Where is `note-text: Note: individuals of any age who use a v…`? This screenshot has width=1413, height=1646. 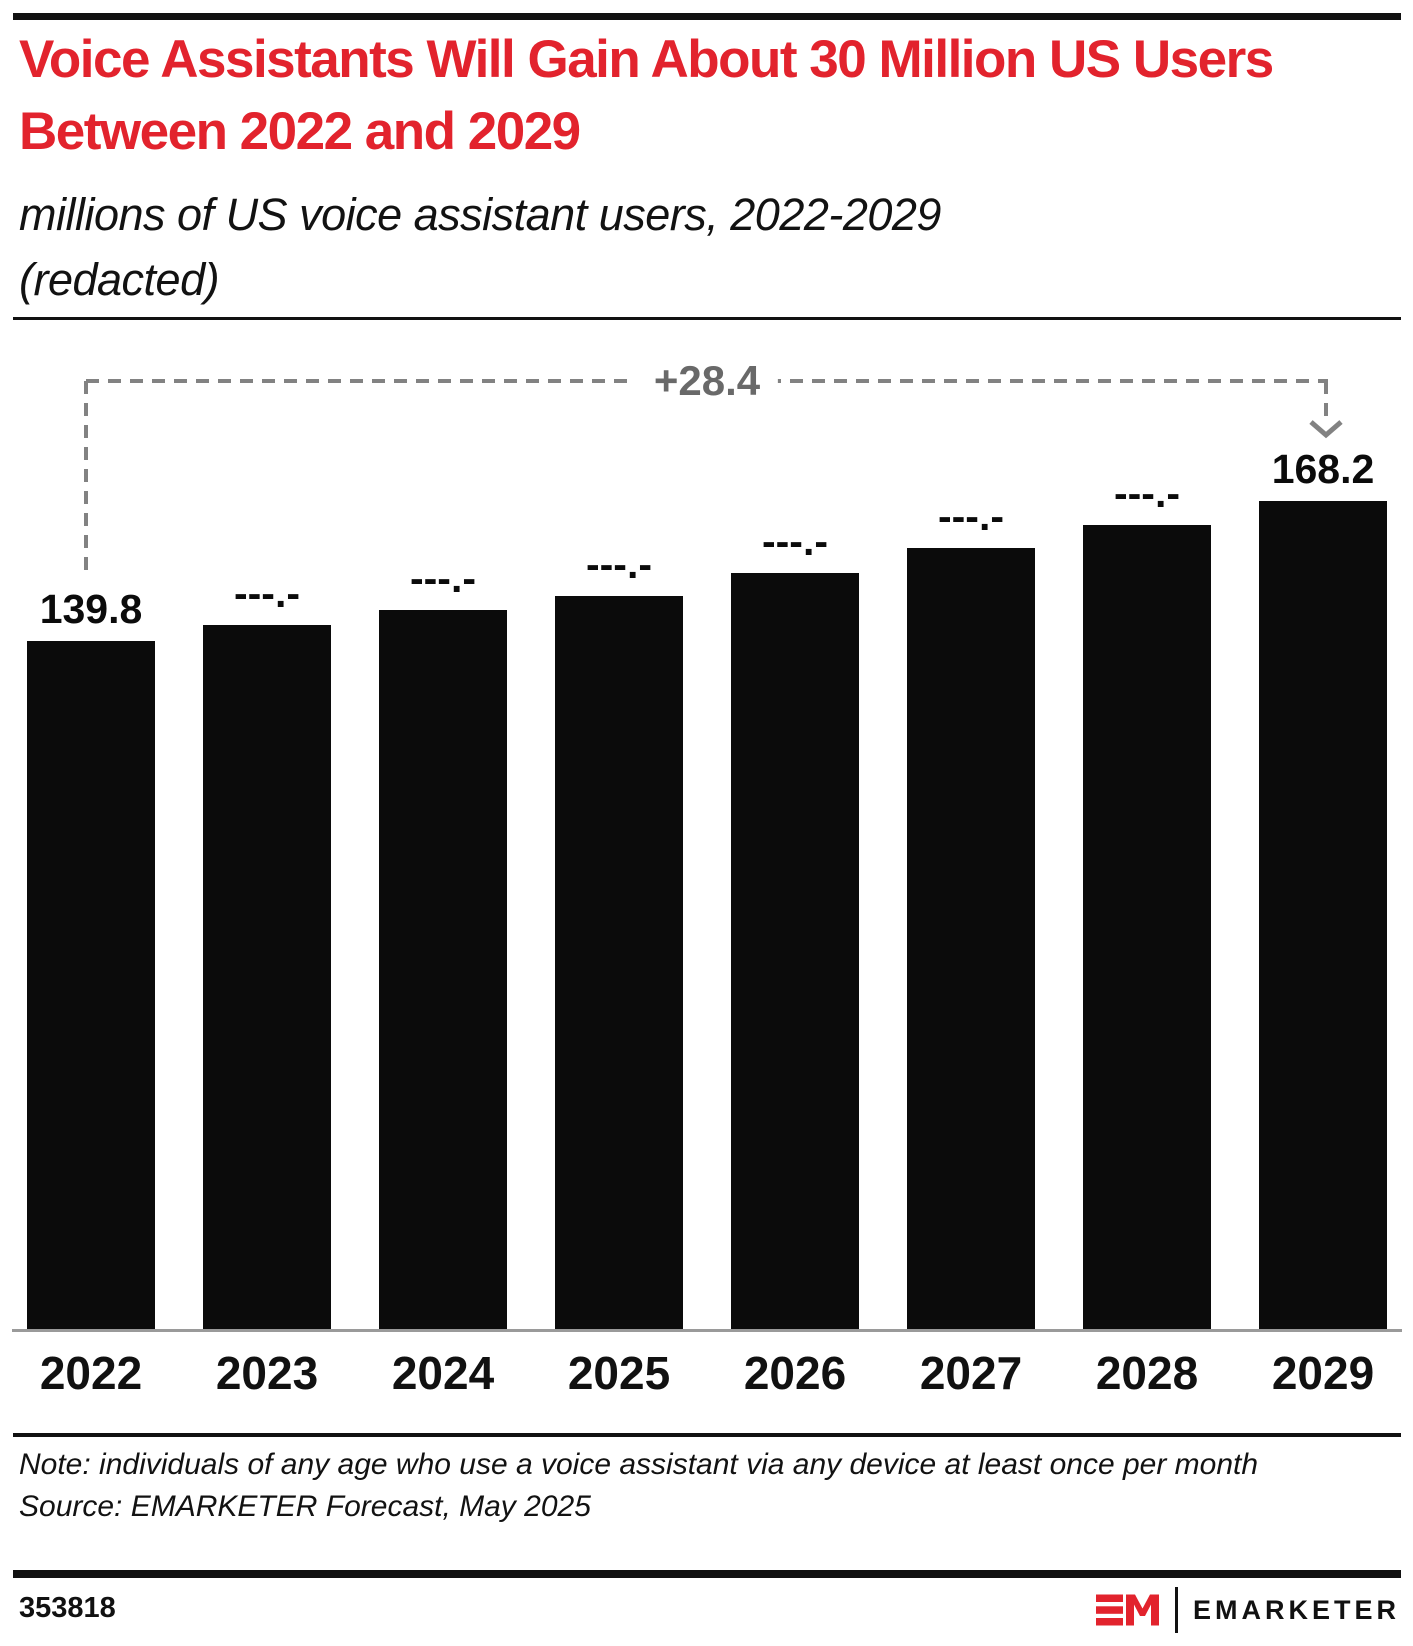 note-text: Note: individuals of any age who use a v… is located at coordinates (639, 1464).